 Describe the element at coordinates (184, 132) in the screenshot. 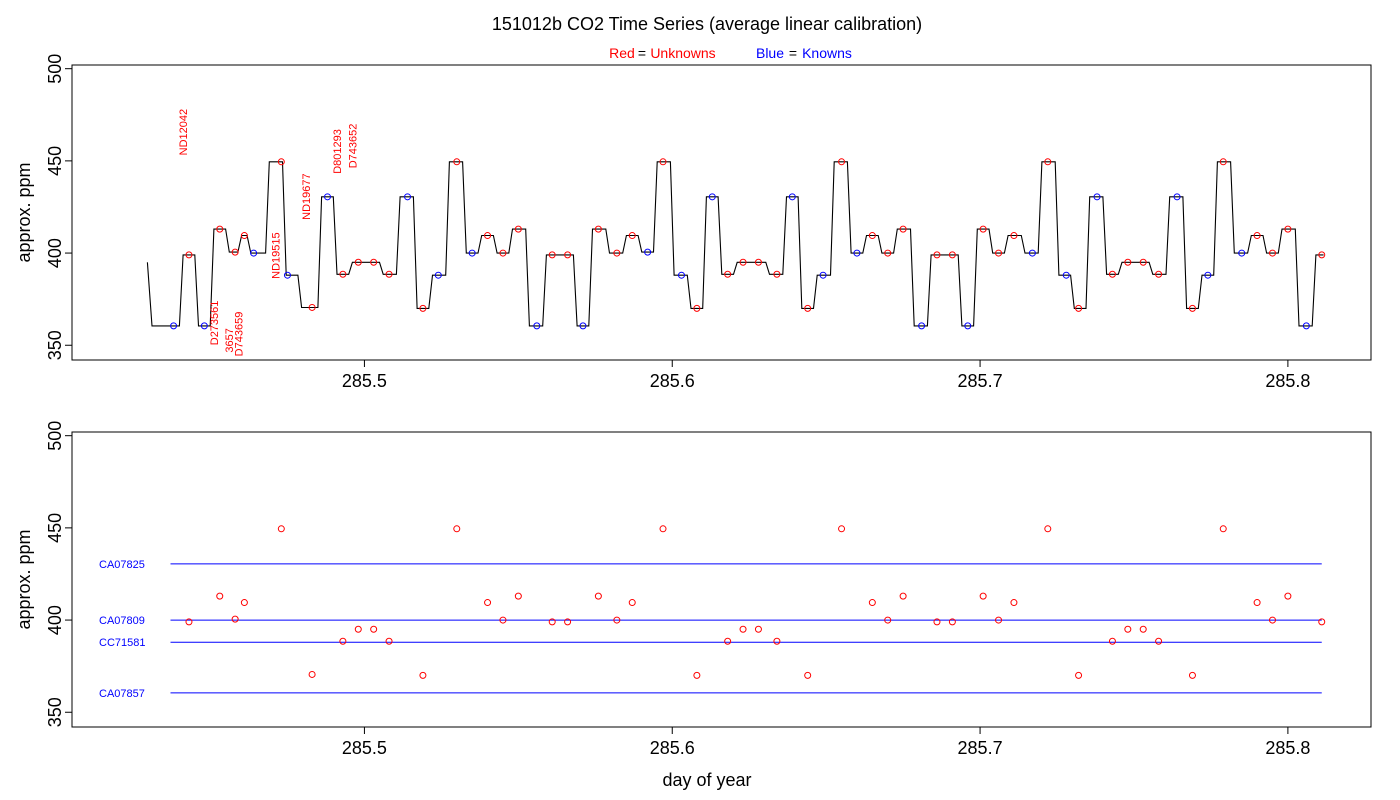

I see `sample-id-annotation: ND12042` at that location.